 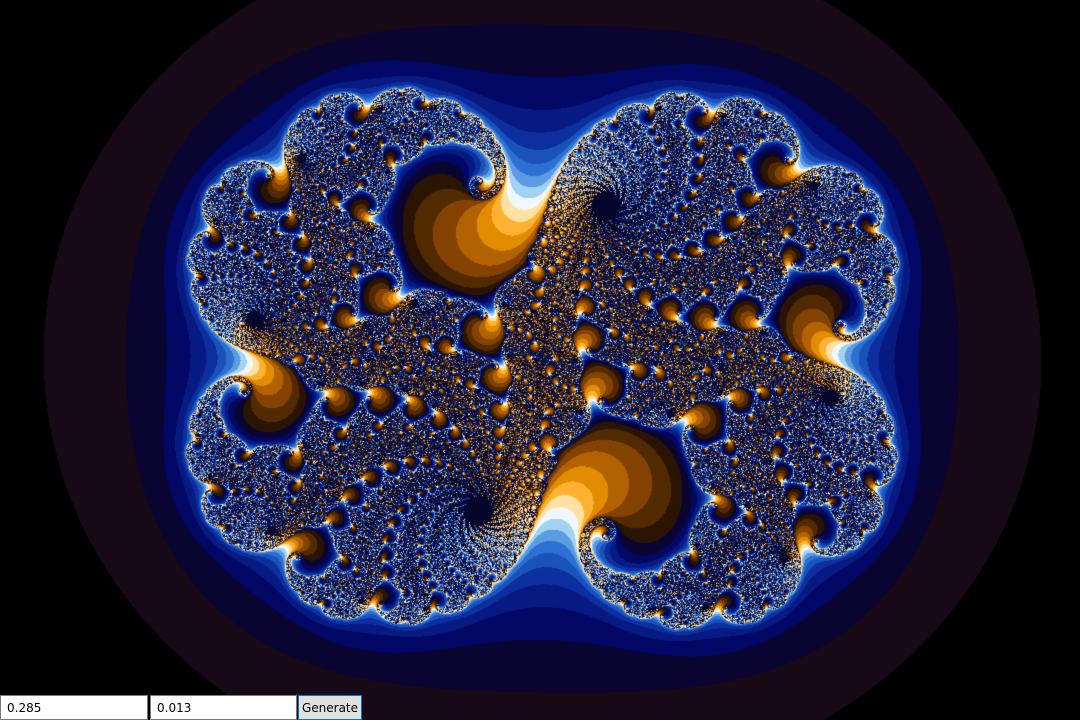 I want to click on generate-button: Generate, so click(x=330, y=707).